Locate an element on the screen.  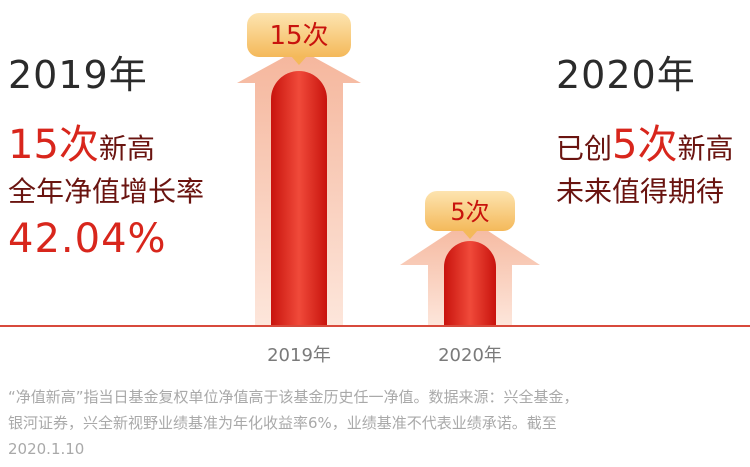
right-line1-suffix: 新高 is located at coordinates (705, 148).